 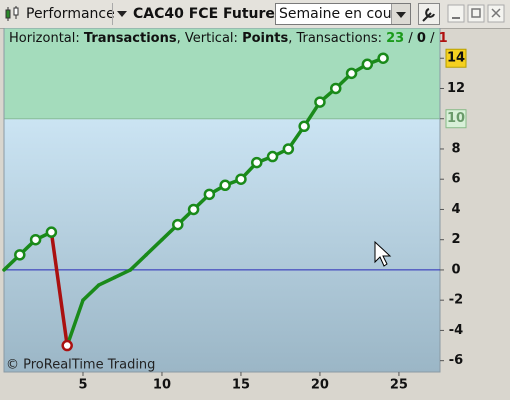 I want to click on y-tick-label: 12, so click(x=456, y=88).